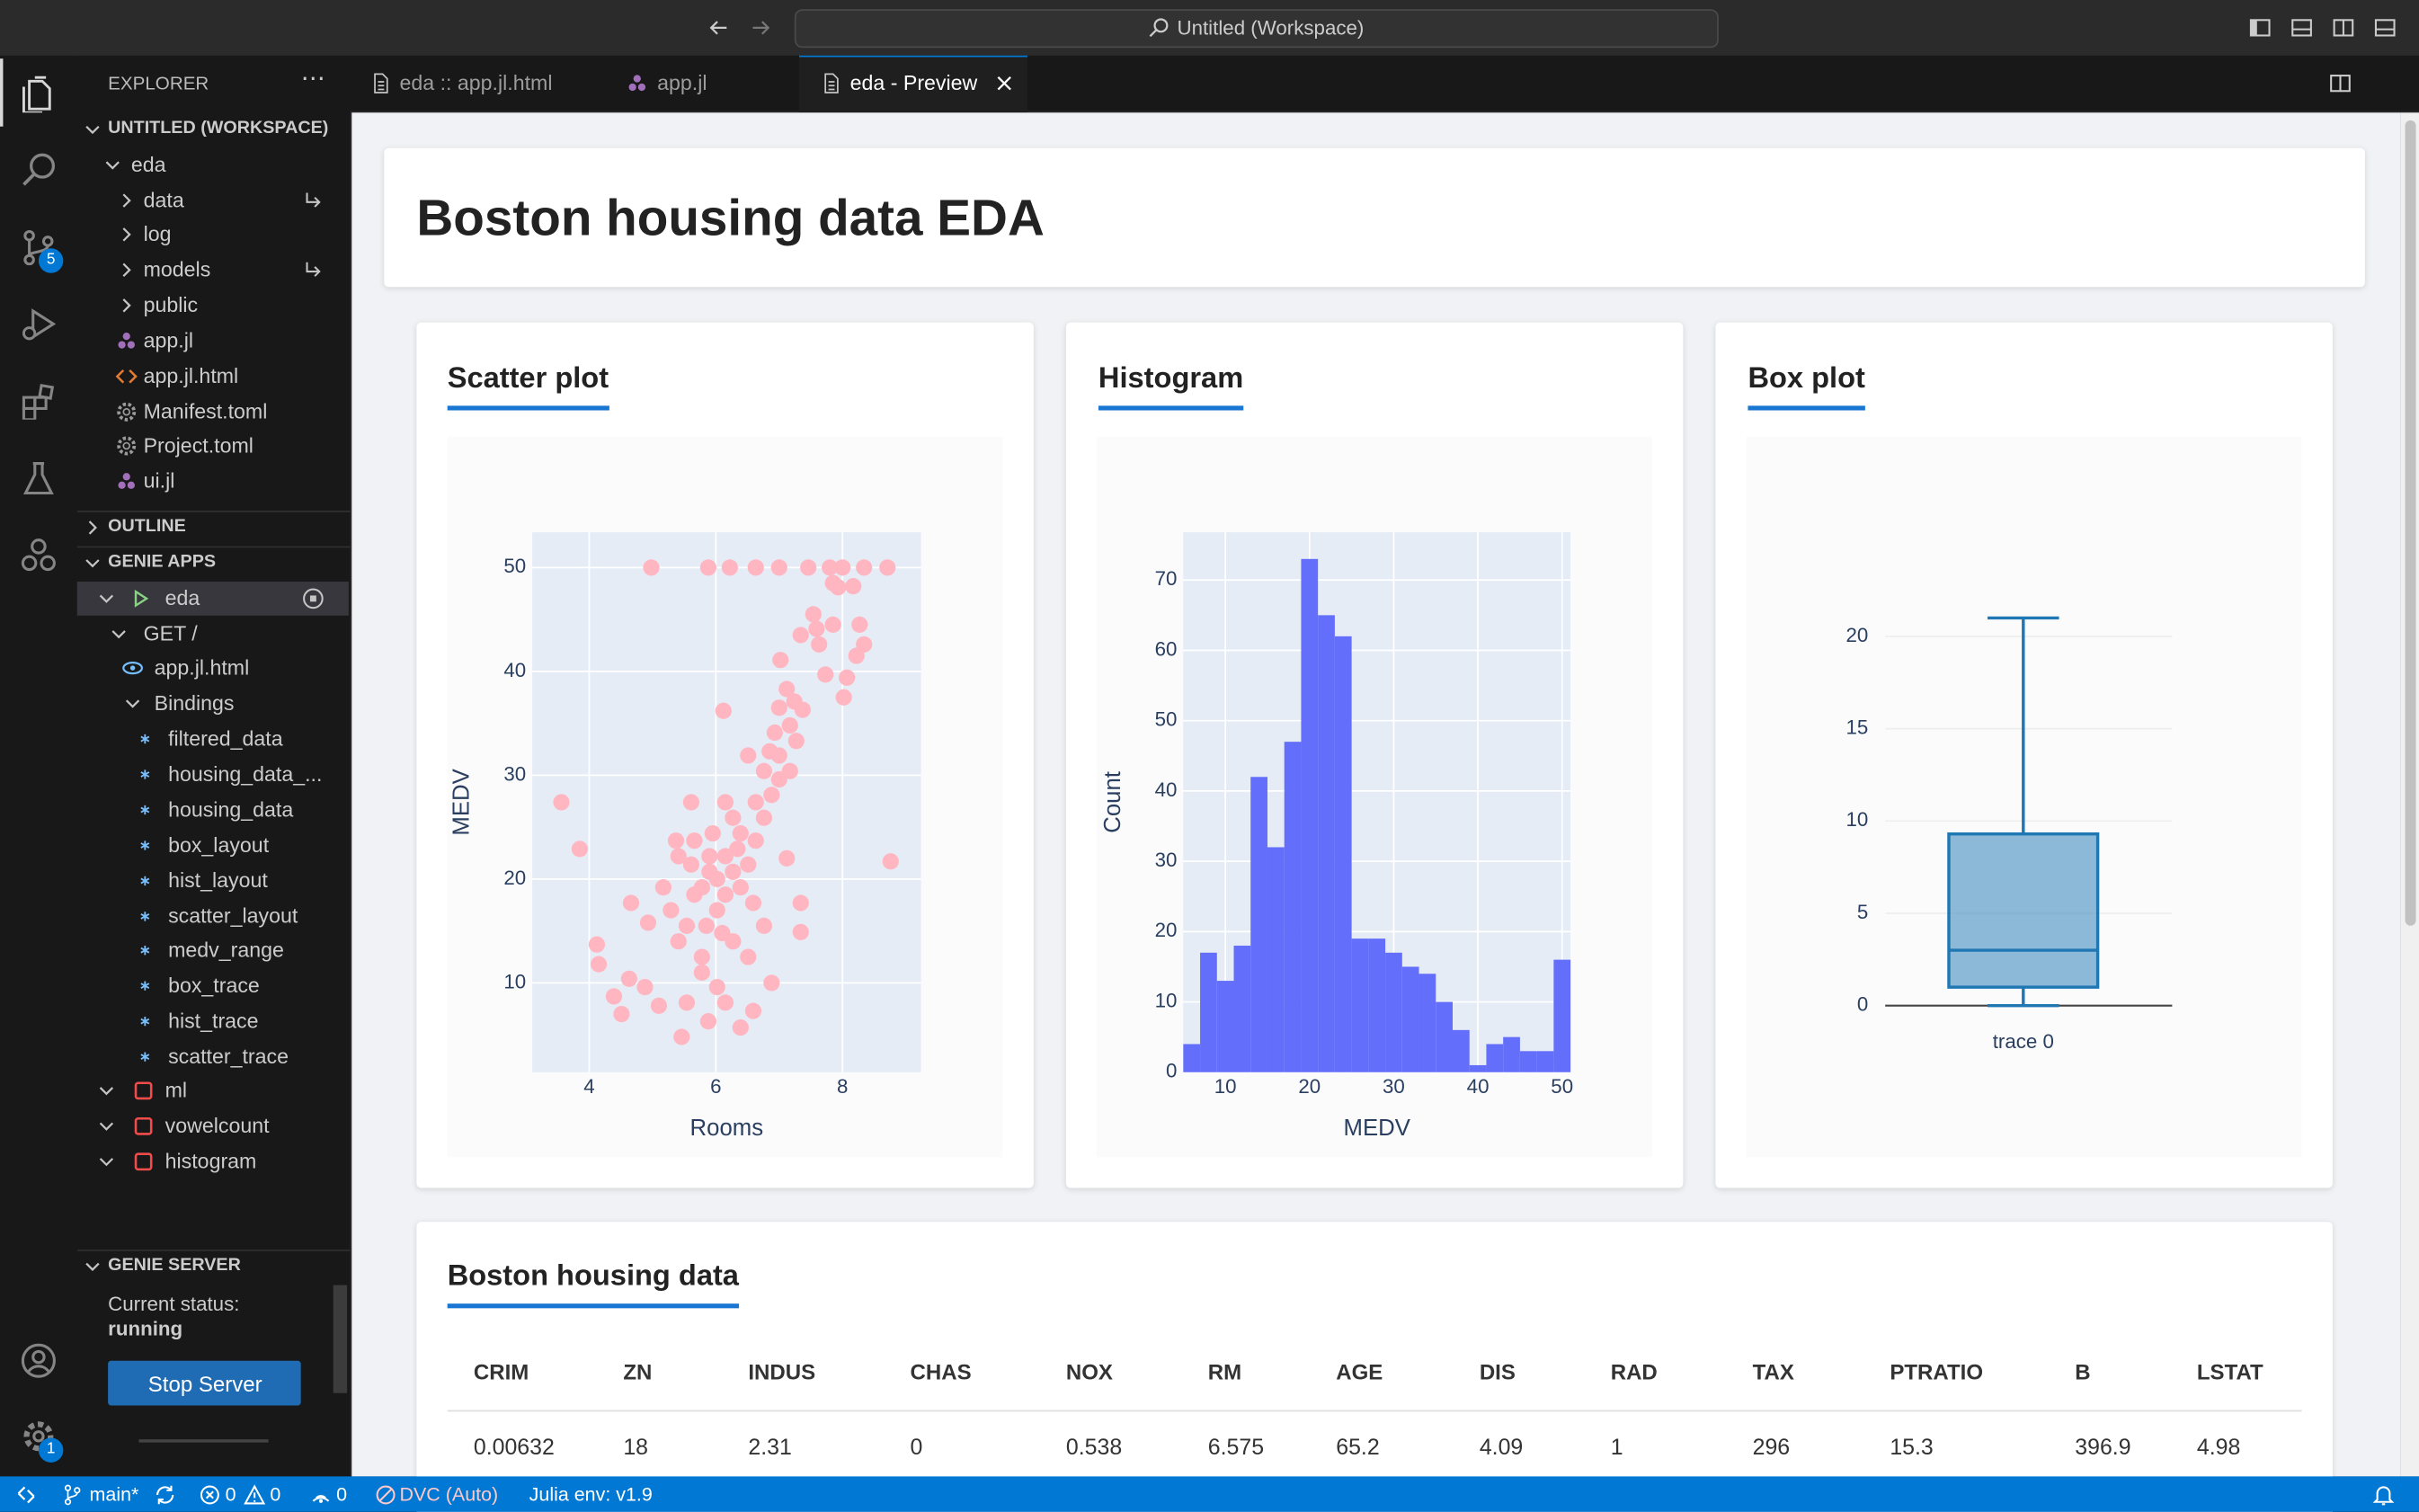  What do you see at coordinates (233, 915) in the screenshot?
I see `tree-item: scatter_layout` at bounding box center [233, 915].